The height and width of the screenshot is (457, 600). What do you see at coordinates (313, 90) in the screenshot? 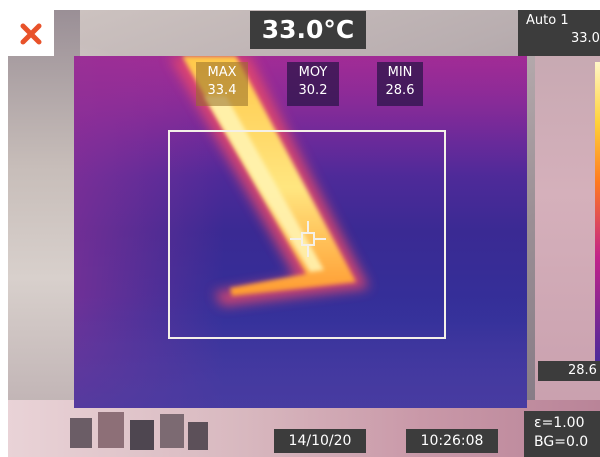
I see `stat-average-value: 30.2` at bounding box center [313, 90].